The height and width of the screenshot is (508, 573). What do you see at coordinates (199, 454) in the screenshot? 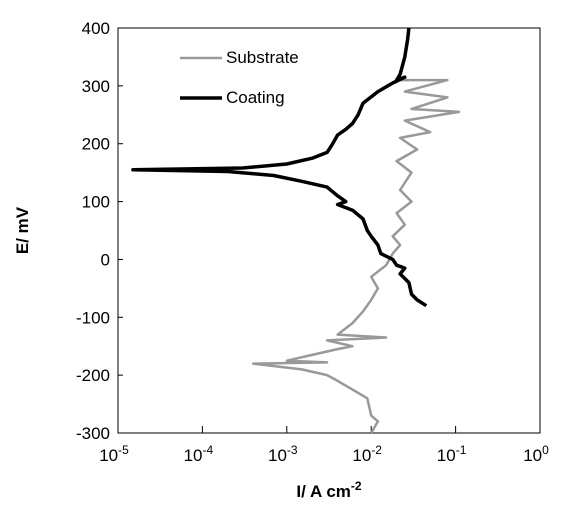
I see `x-tick-label: 10⁻⁴` at bounding box center [199, 454].